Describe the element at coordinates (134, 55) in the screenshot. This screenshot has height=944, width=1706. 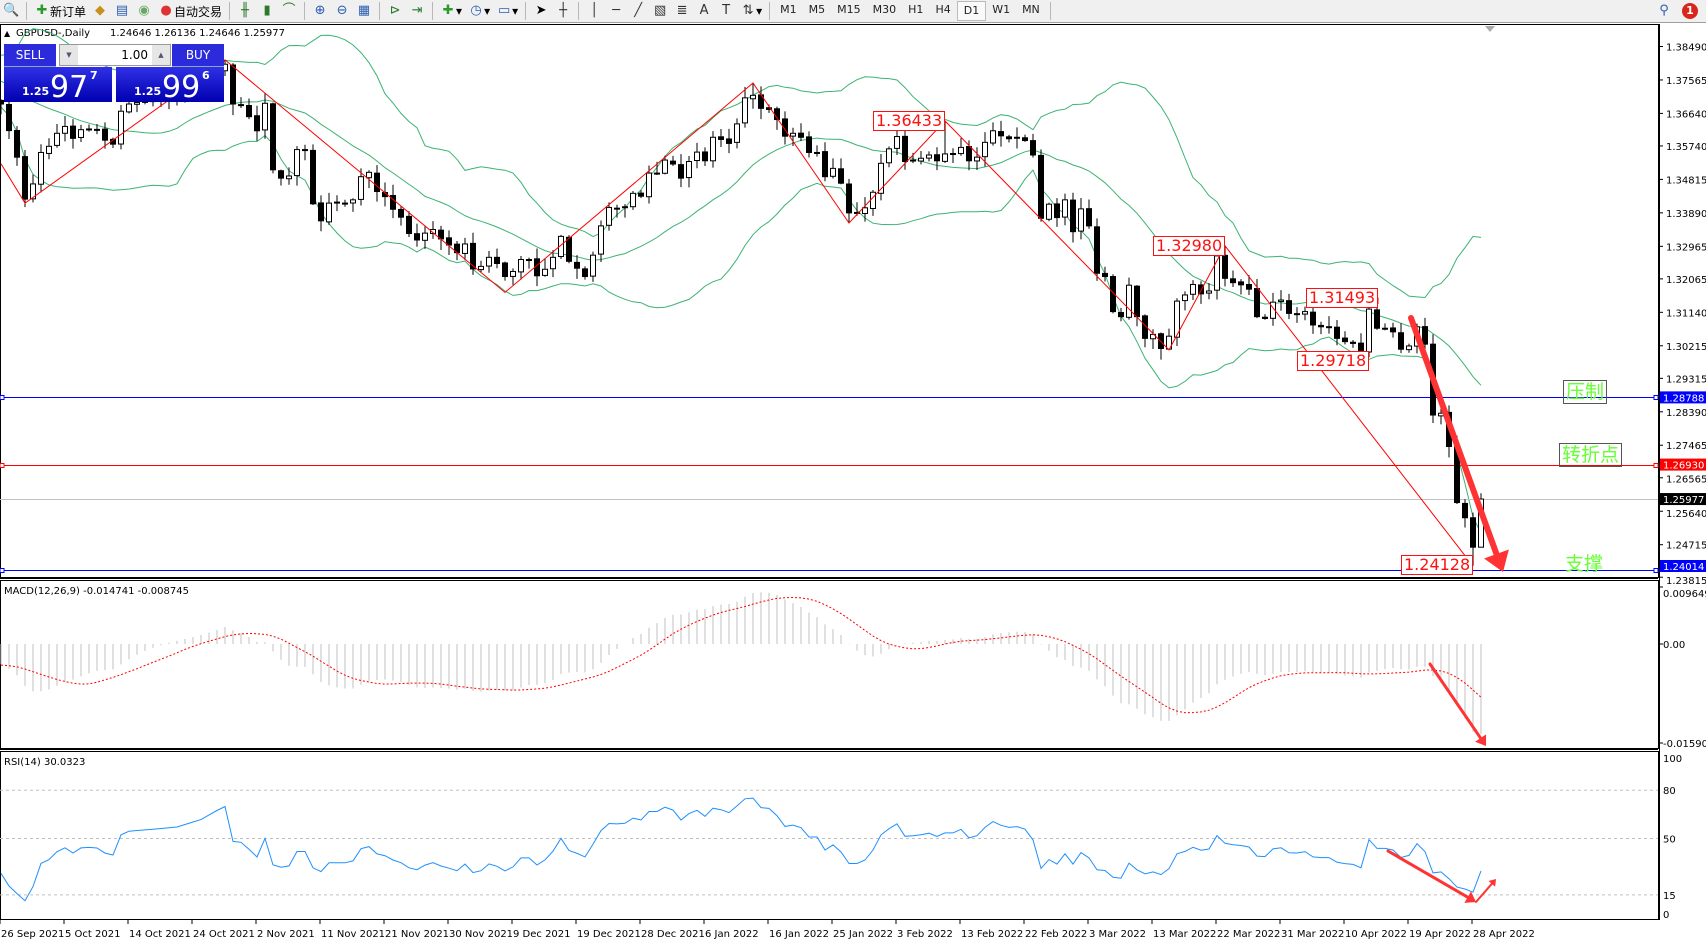
I see `lot-size-input: 1.00` at that location.